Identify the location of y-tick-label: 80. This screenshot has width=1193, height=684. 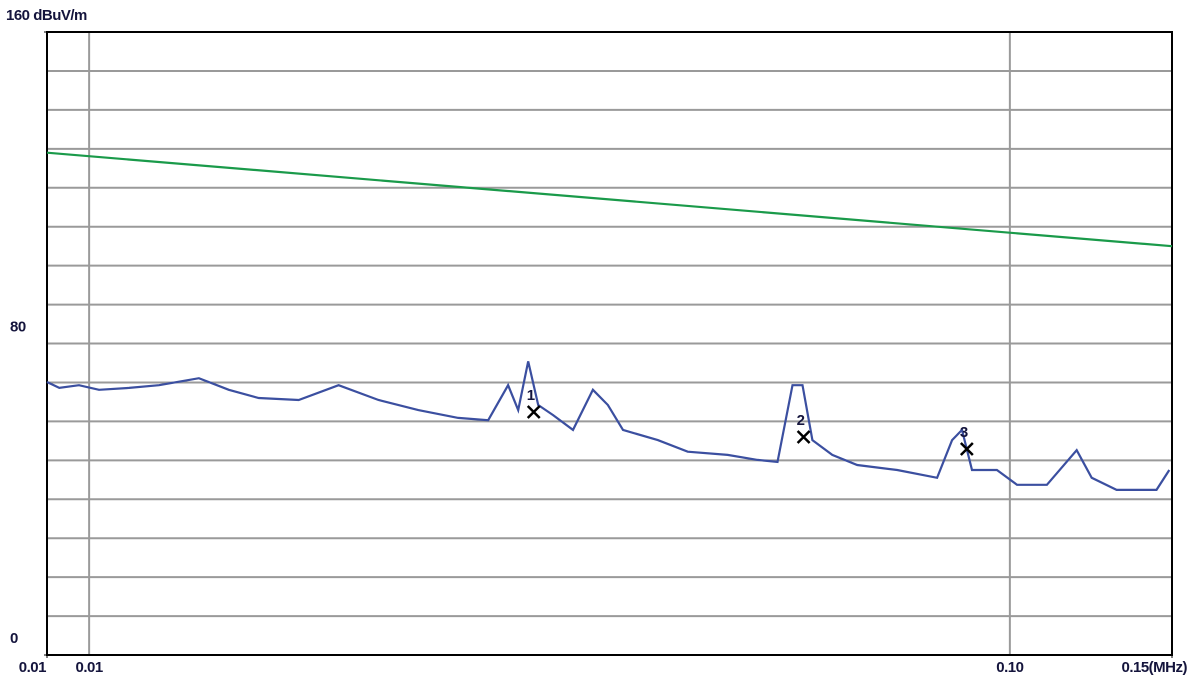
(18, 327).